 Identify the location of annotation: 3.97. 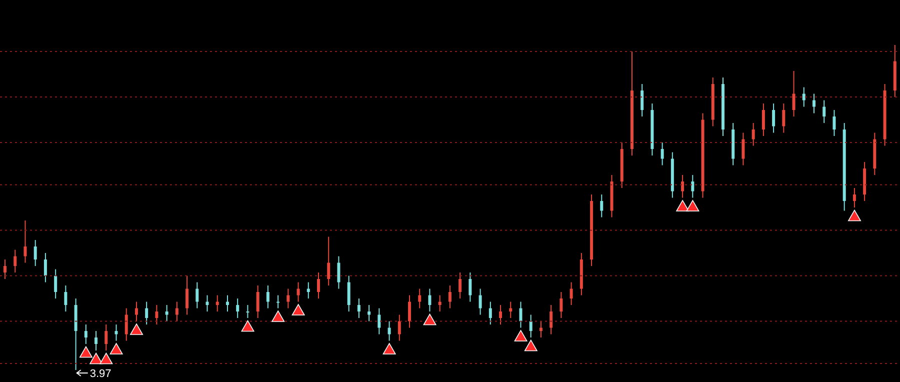
(101, 374).